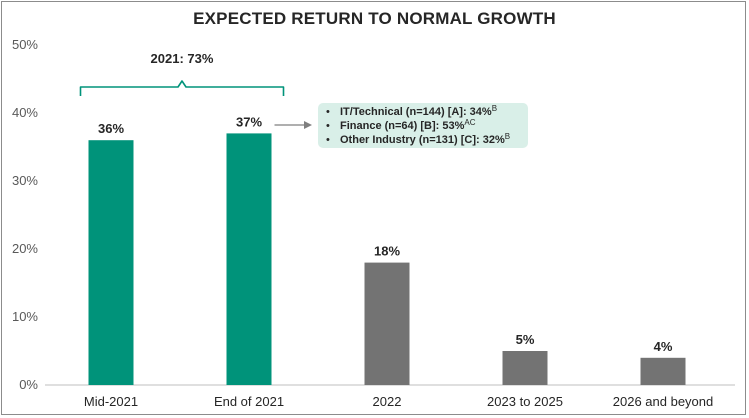  I want to click on chart-title: EXPECTED RETURN TO NORMAL GROWTH, so click(374, 18).